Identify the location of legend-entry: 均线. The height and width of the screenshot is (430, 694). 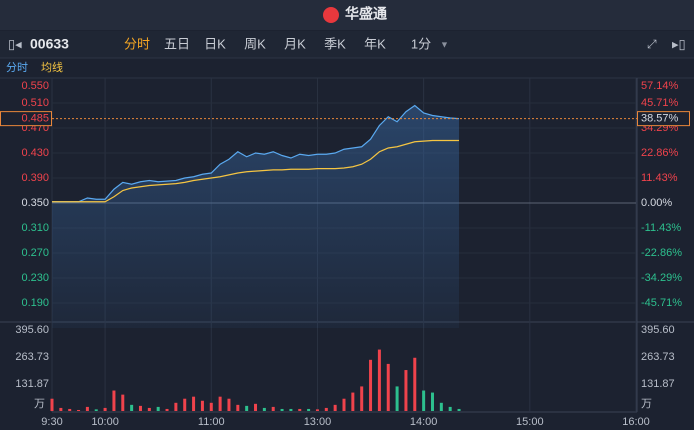
(52, 67).